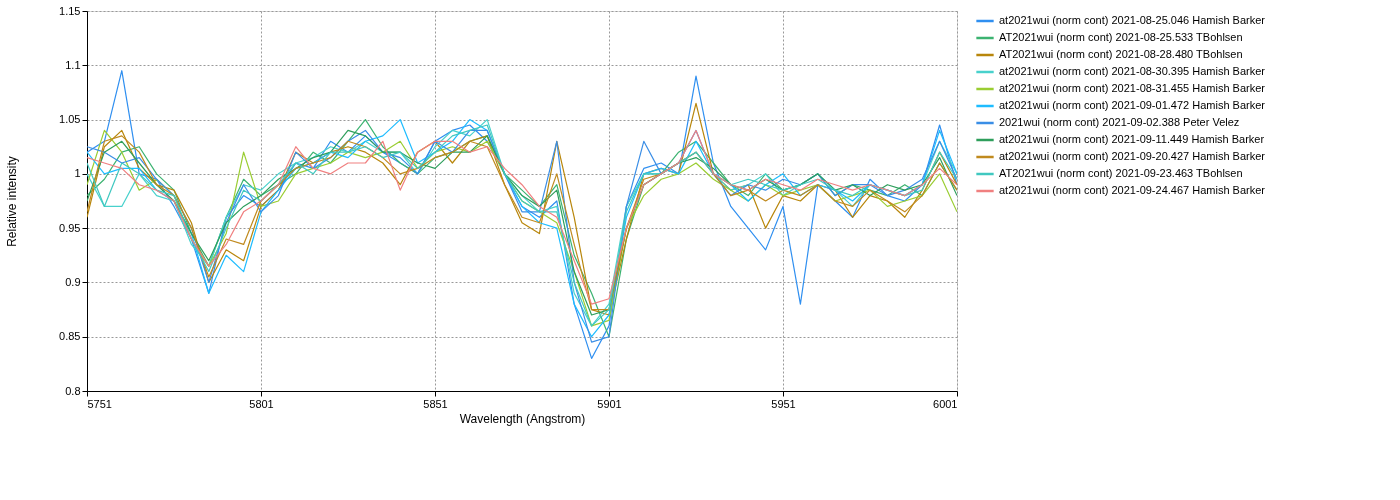 This screenshot has width=1400, height=500. What do you see at coordinates (1132, 139) in the screenshot?
I see `legend-label: at2021wui (norm cont) 2021-09-11.449 Hamish Barker` at bounding box center [1132, 139].